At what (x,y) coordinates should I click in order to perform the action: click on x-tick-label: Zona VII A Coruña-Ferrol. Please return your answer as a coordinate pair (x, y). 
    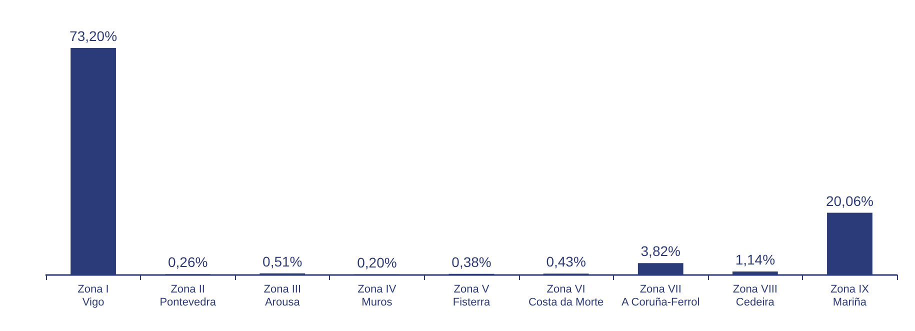
    Looking at the image, I should click on (660, 296).